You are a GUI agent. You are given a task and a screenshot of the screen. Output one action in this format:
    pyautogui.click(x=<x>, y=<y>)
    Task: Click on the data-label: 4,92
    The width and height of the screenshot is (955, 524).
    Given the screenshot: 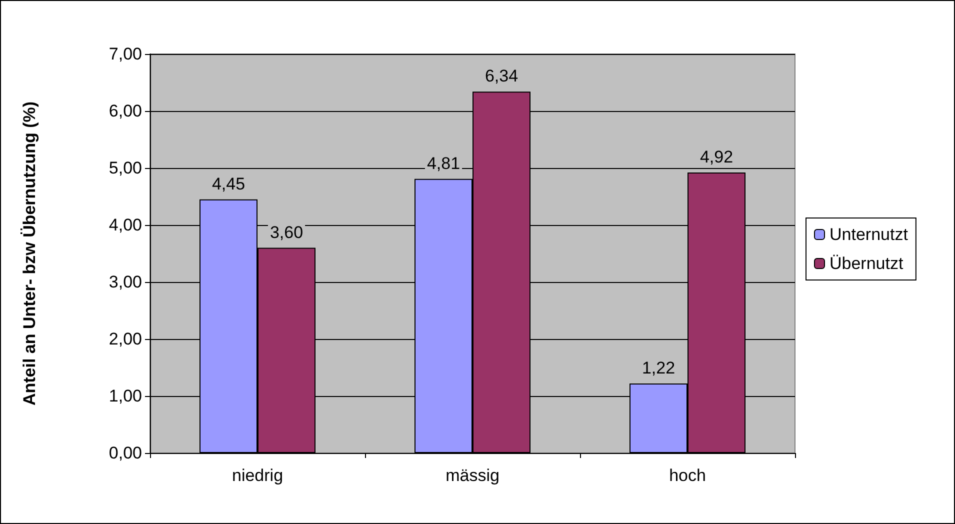 What is the action you would take?
    pyautogui.click(x=717, y=157)
    